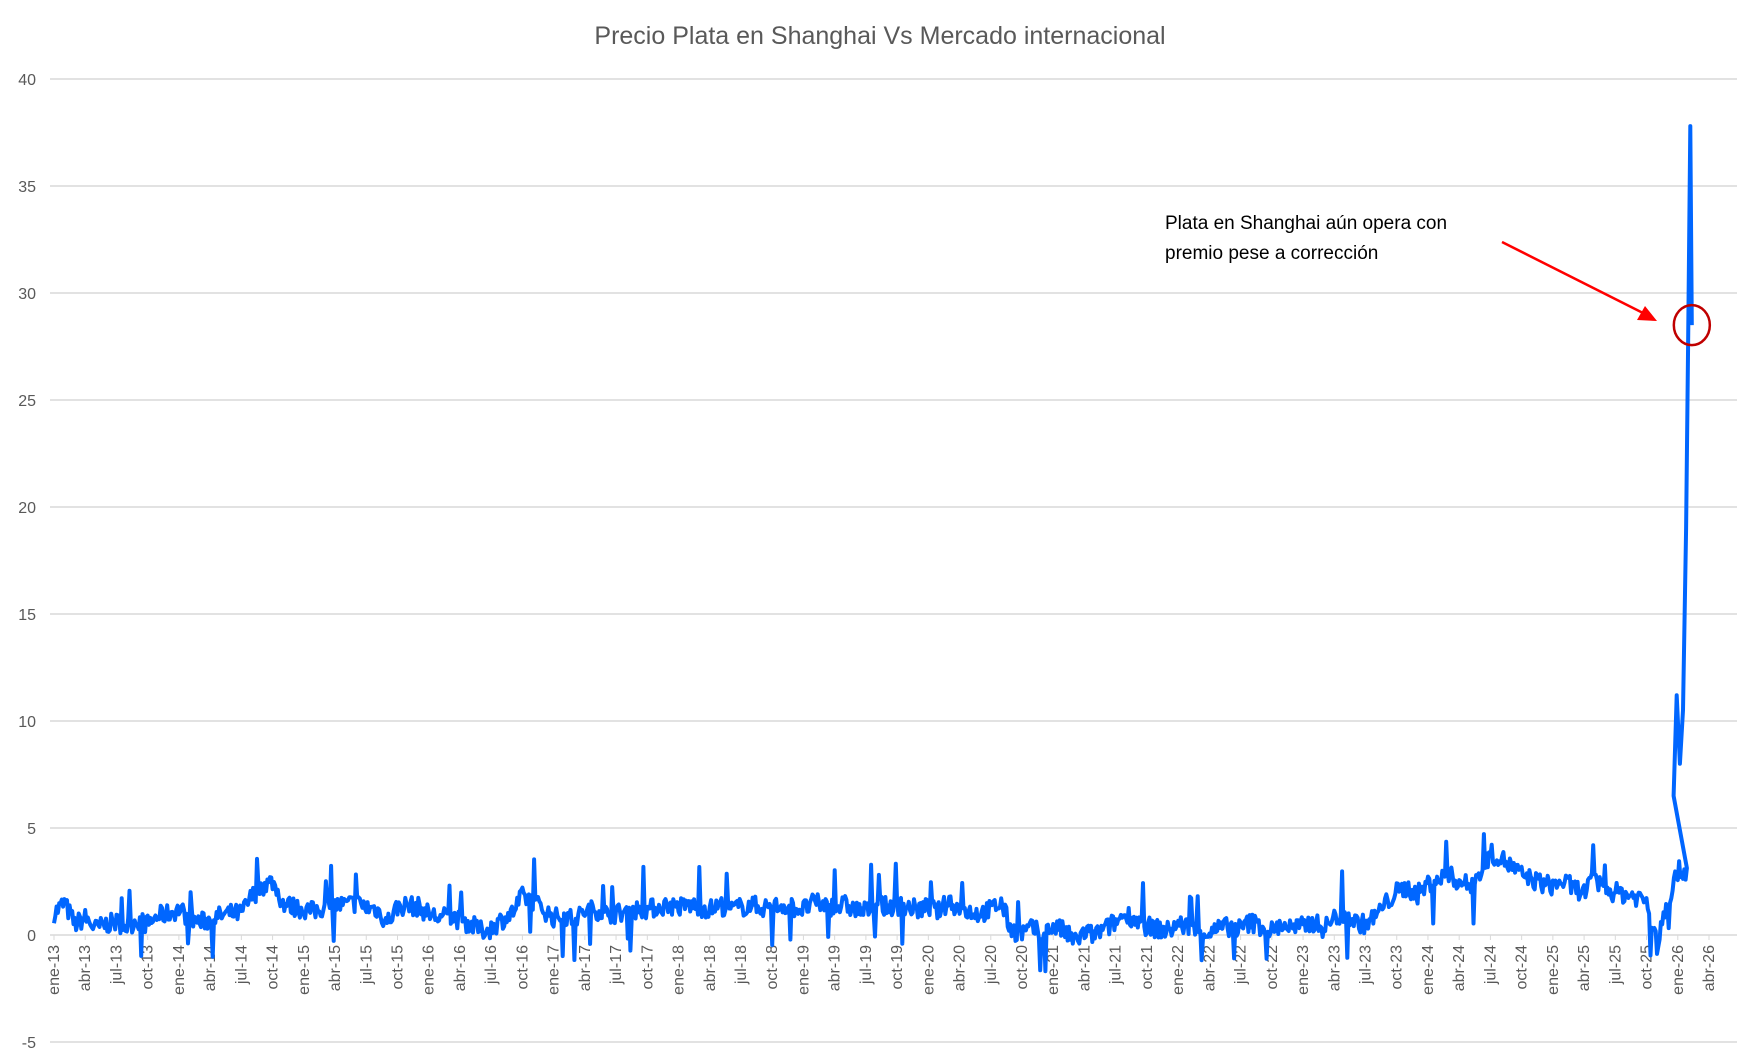 The image size is (1753, 1061). What do you see at coordinates (1459, 968) in the screenshot?
I see `x-tick-label: abr-24` at bounding box center [1459, 968].